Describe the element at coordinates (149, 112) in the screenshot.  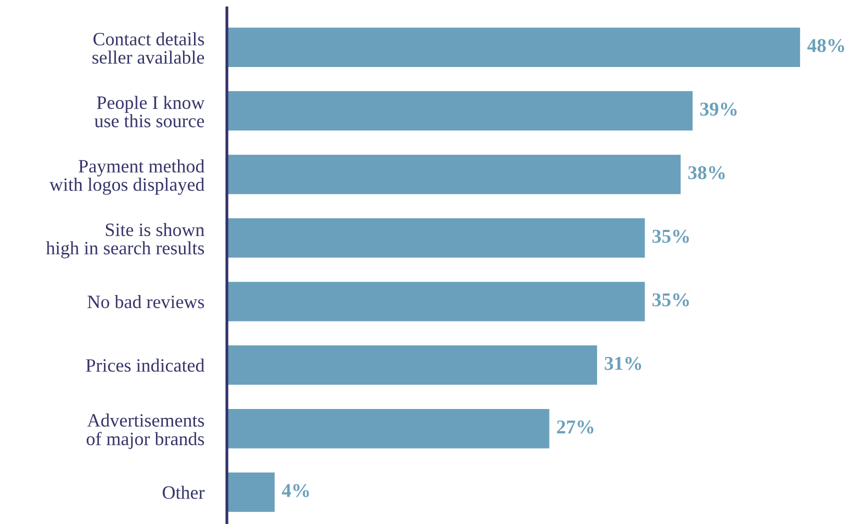
I see `y-tick-label: People I know use this source` at that location.